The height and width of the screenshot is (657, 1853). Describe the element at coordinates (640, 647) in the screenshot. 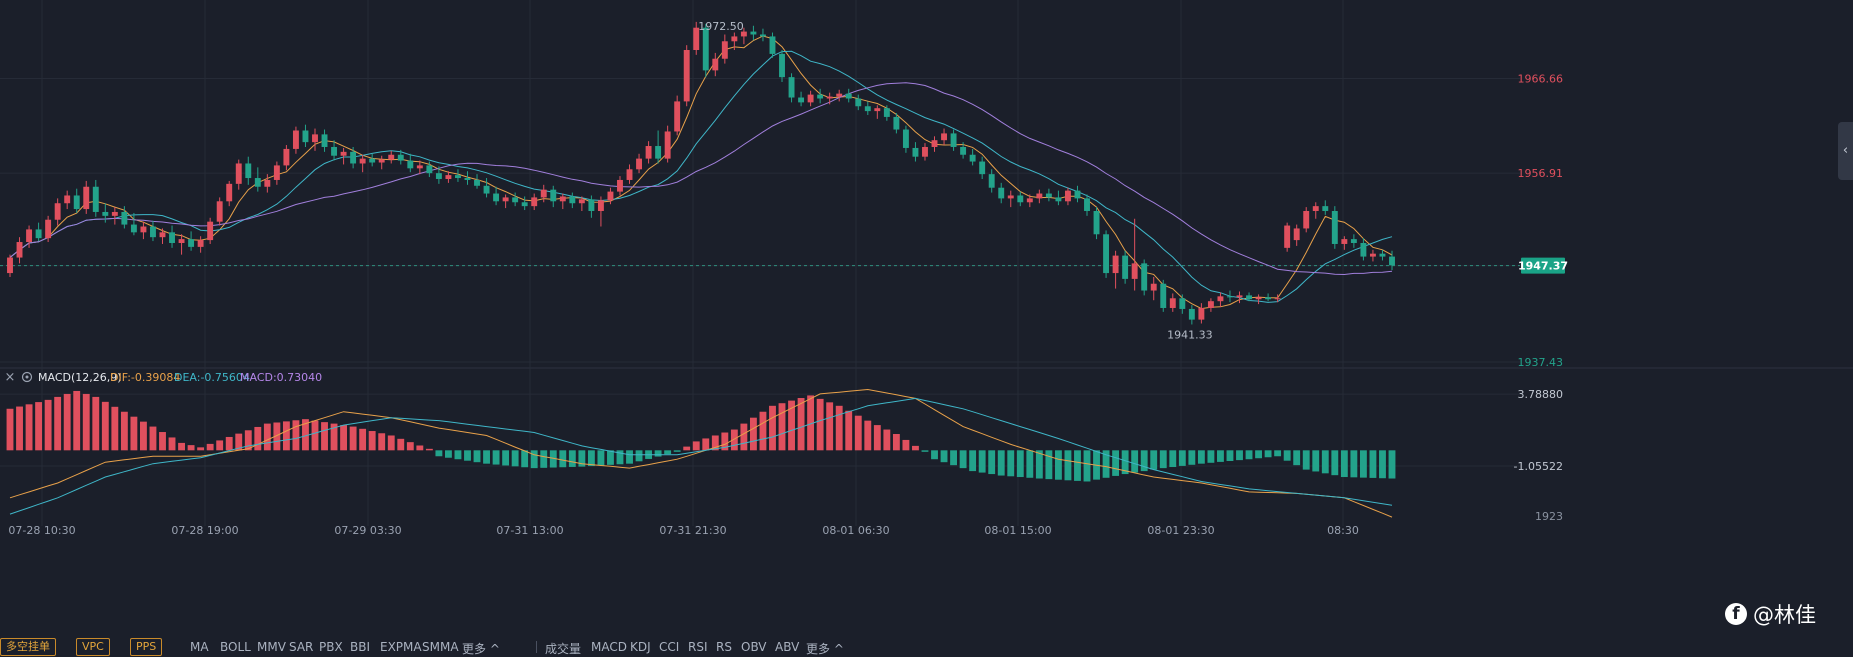

I see `sub-indicator-2: KDJ` at that location.